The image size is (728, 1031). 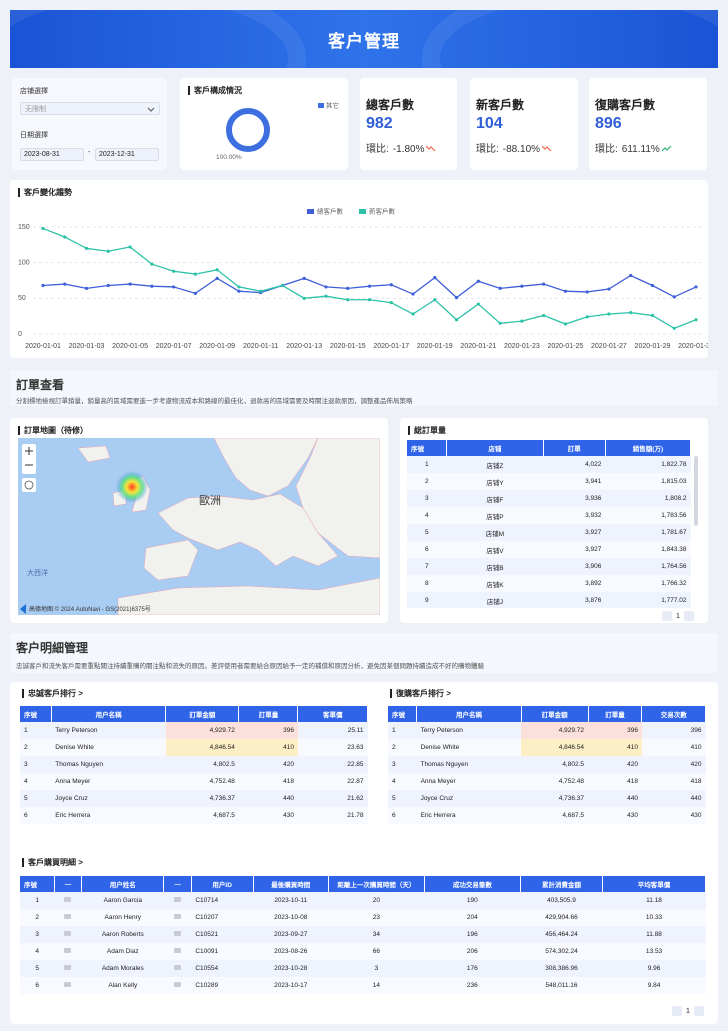 I want to click on table-cell: 23, so click(x=376, y=917).